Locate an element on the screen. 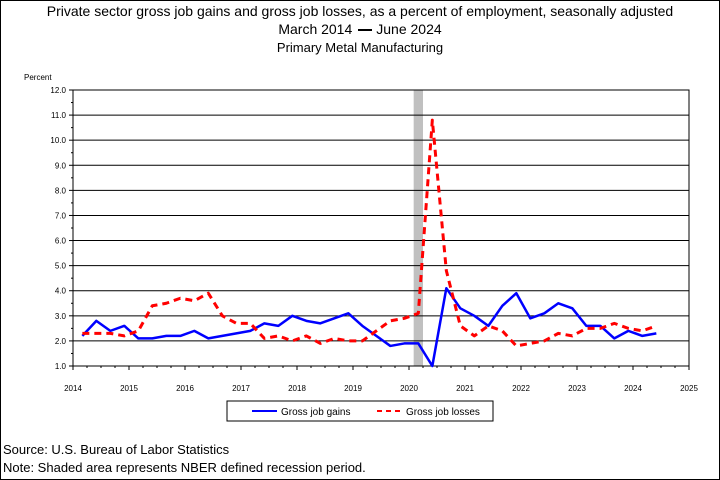 Image resolution: width=720 pixels, height=480 pixels. x-tick-label: 2023 is located at coordinates (577, 388).